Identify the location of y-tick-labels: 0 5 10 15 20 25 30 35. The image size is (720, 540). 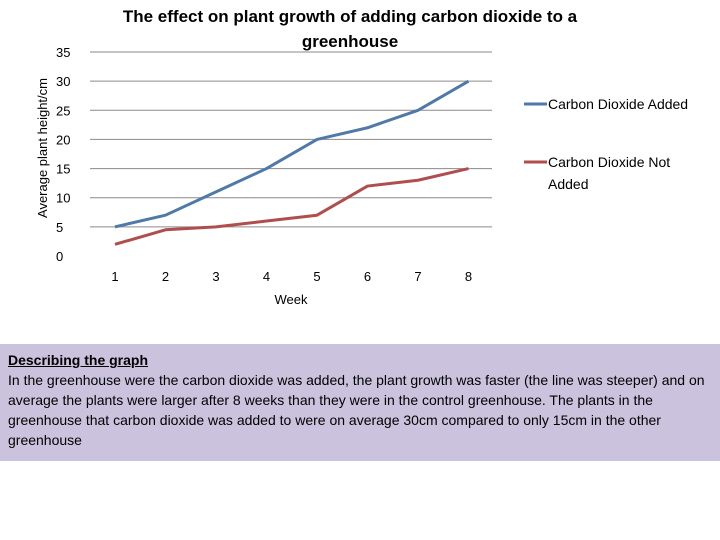
(63, 154).